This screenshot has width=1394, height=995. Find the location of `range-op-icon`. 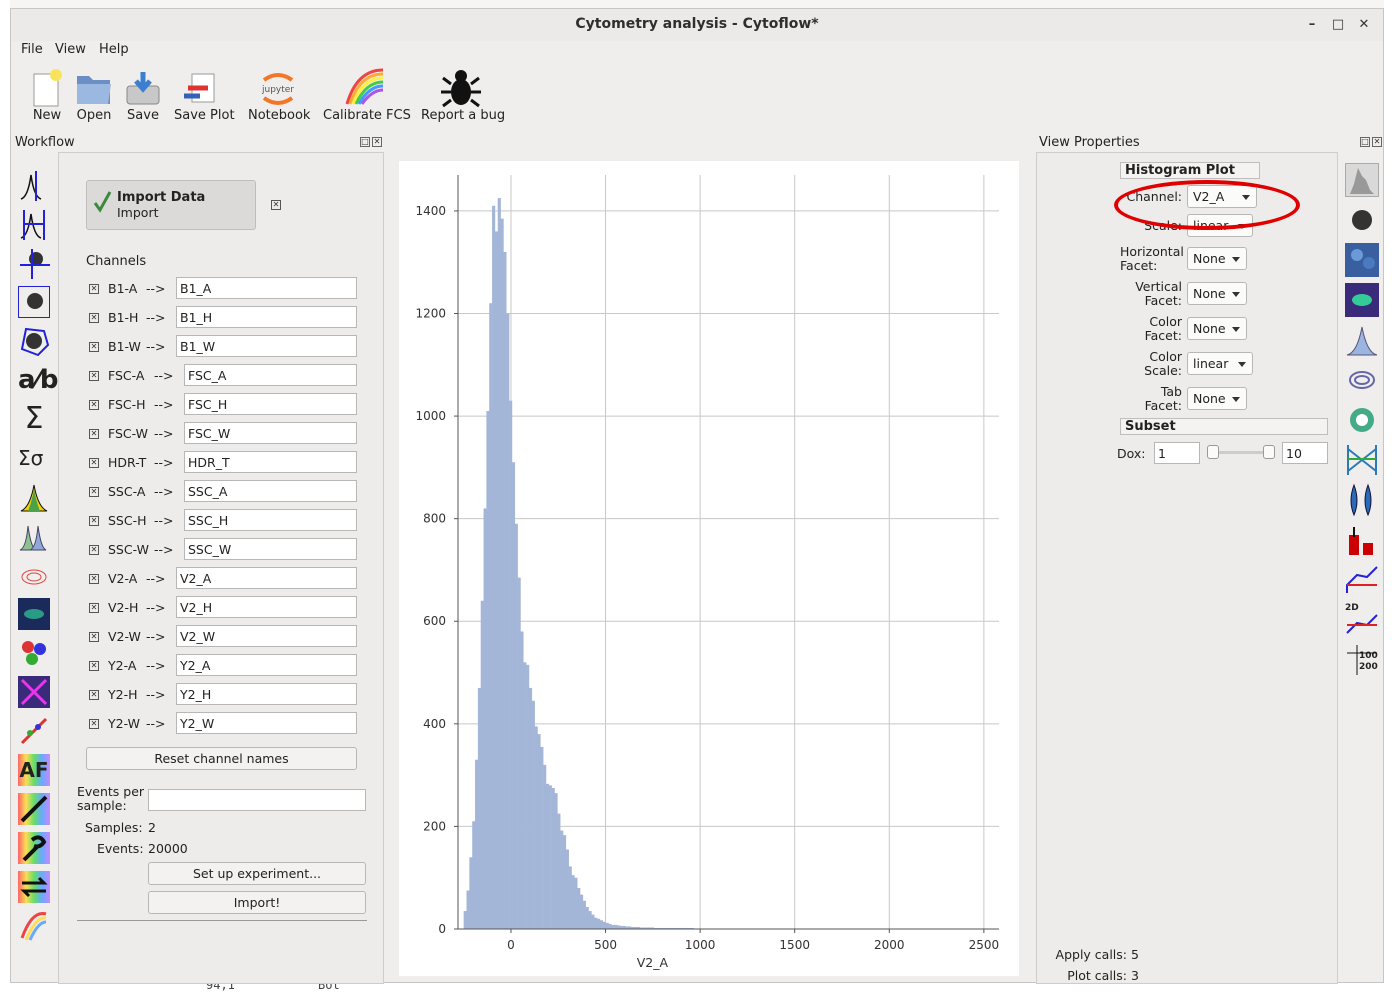

range-op-icon is located at coordinates (34, 224).